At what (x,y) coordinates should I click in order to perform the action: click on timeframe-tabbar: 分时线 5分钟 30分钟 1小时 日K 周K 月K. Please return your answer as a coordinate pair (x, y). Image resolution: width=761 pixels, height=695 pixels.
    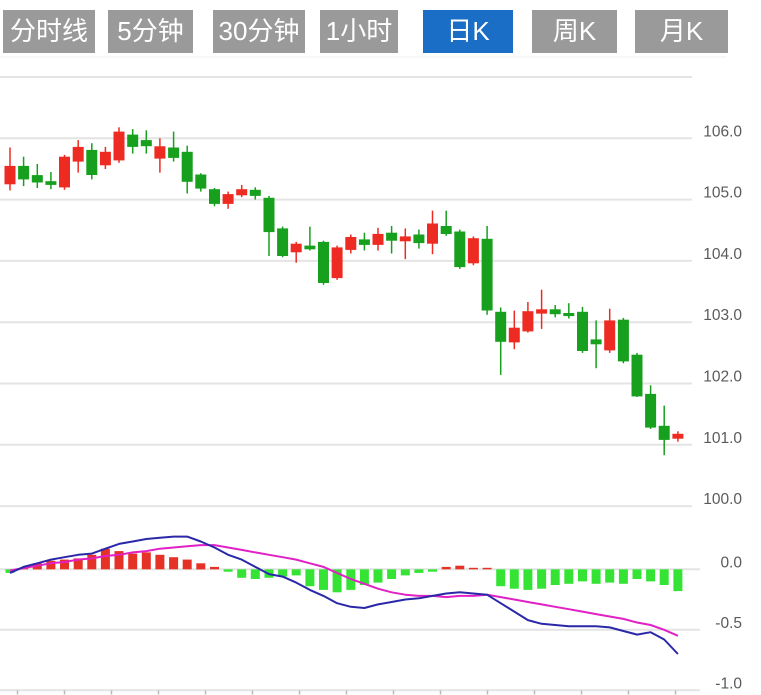
    Looking at the image, I should click on (380, 27).